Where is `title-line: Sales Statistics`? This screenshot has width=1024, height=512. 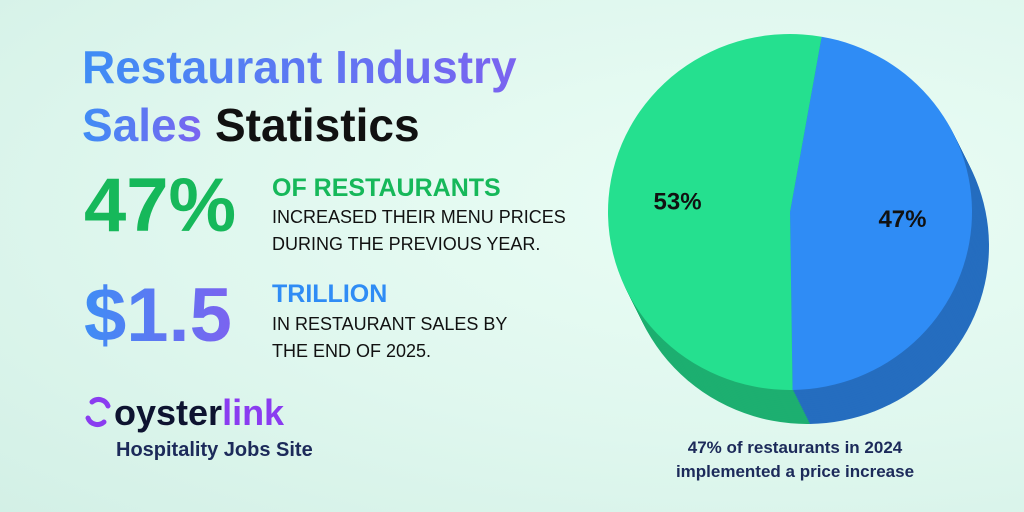
title-line: Sales Statistics is located at coordinates (251, 125).